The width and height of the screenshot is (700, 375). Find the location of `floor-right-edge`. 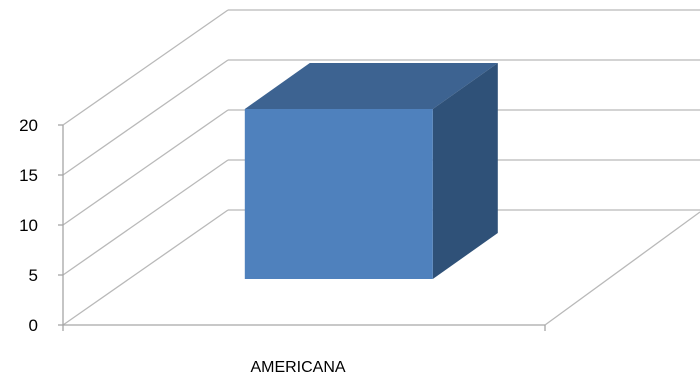

floor-right-edge is located at coordinates (622, 268).